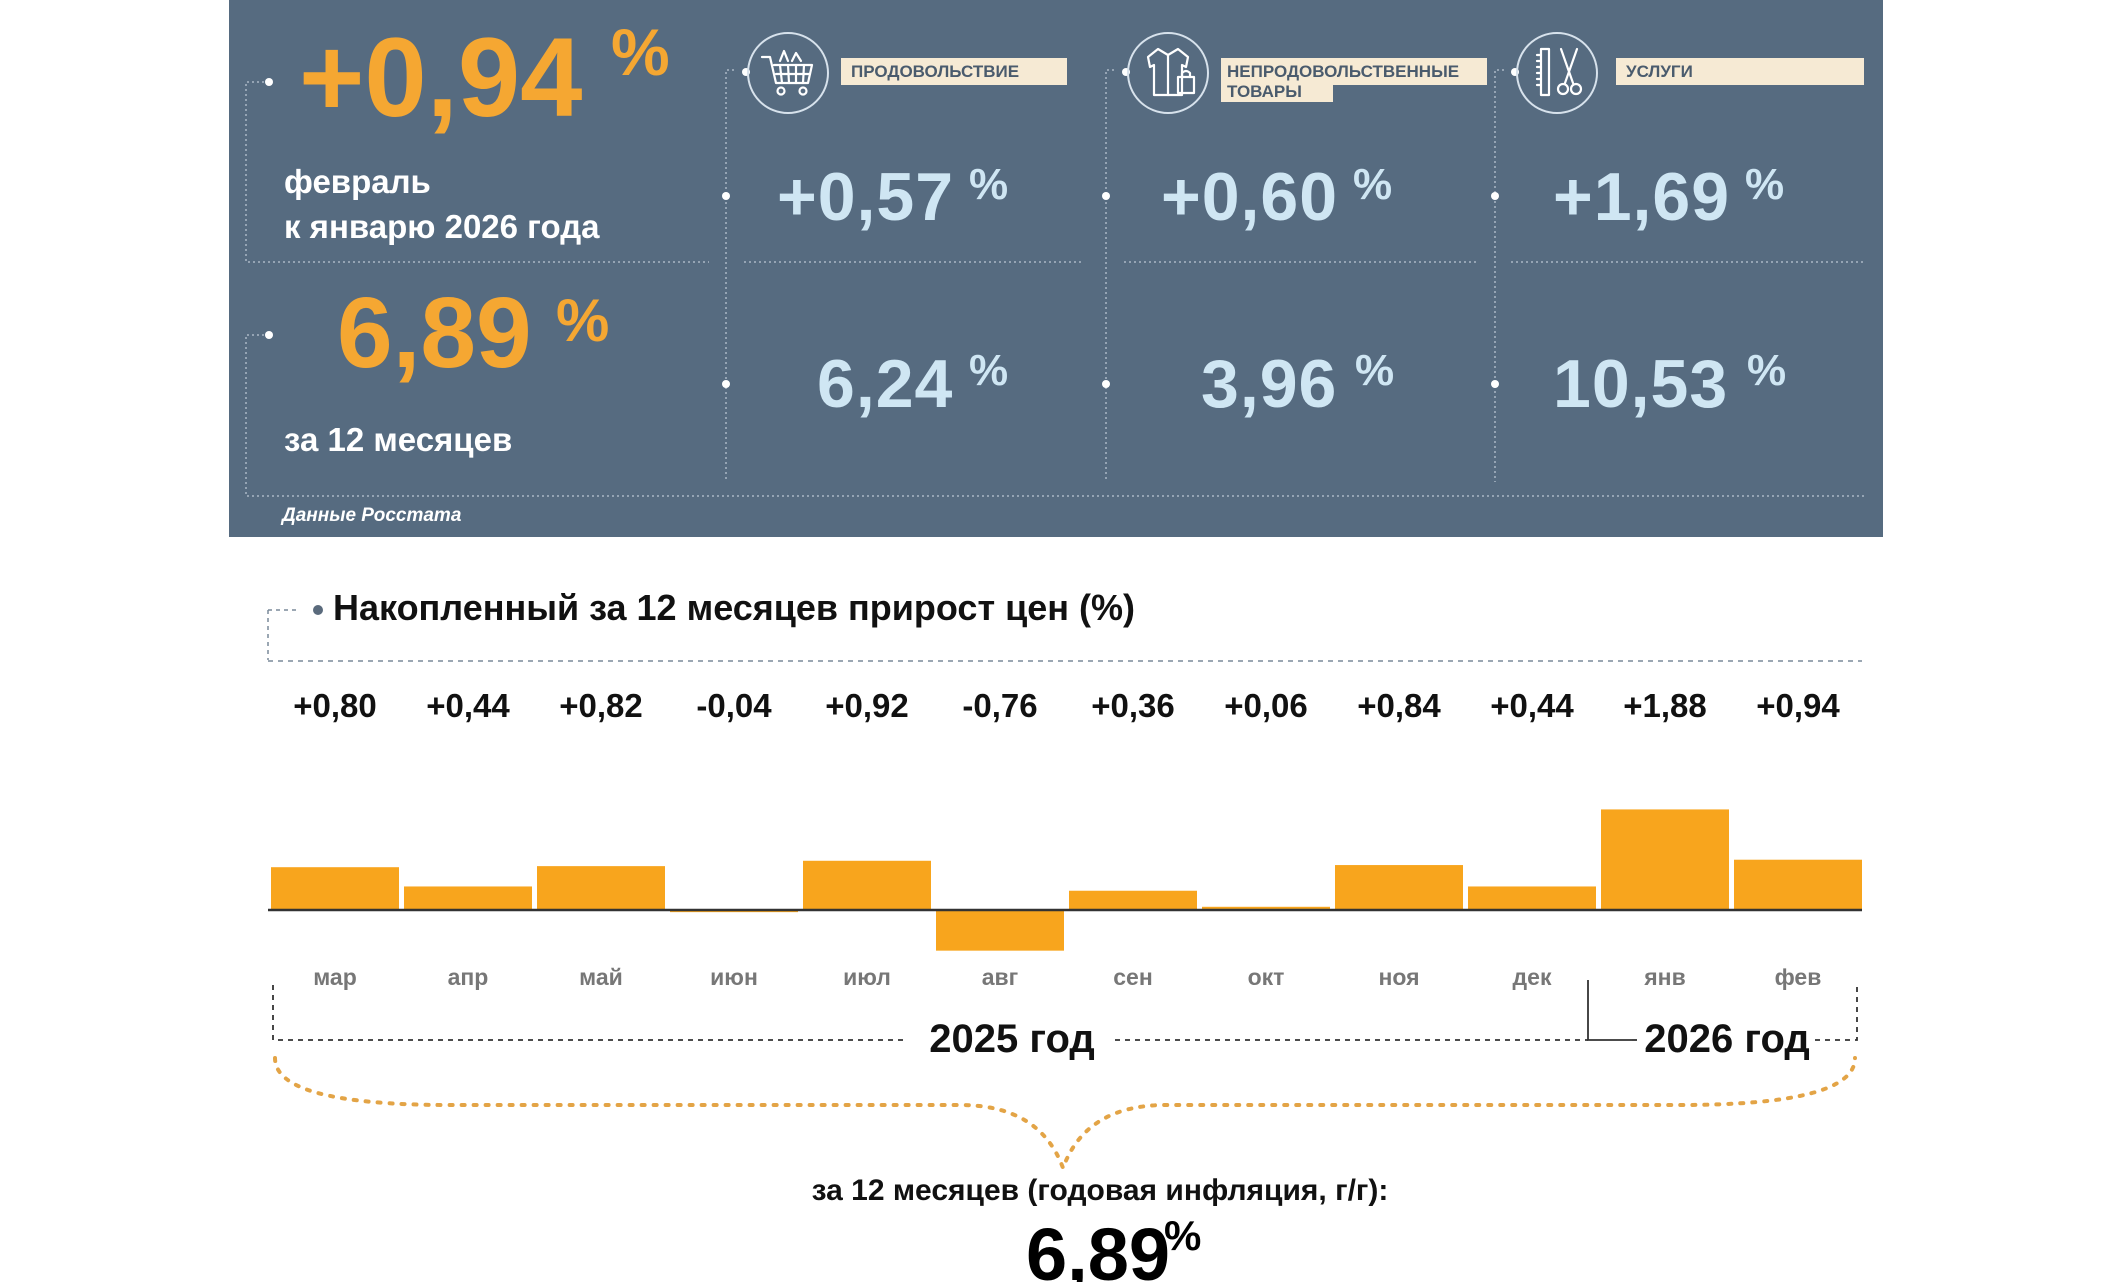 This screenshot has width=2128, height=1282. I want to click on services-monthly-pct: %, so click(1765, 184).